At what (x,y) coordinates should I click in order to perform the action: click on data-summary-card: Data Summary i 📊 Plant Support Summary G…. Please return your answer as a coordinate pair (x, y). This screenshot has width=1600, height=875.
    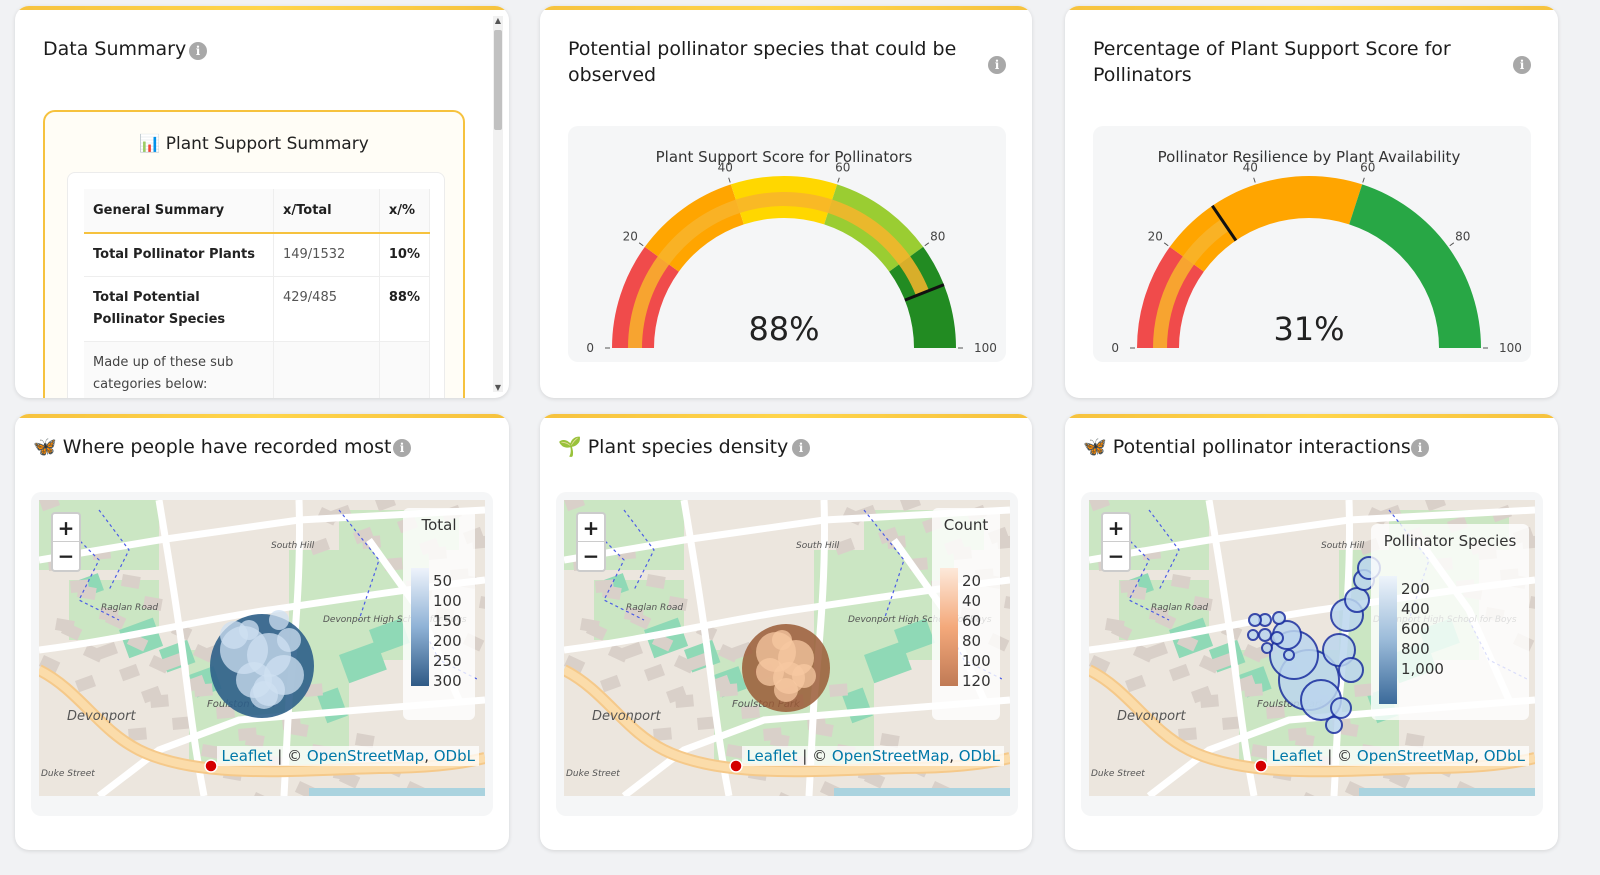
    Looking at the image, I should click on (262, 202).